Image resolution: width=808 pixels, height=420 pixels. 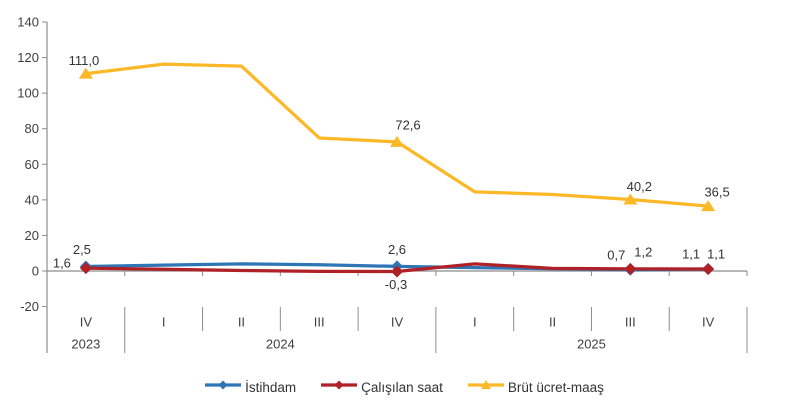 I want to click on legend-marker-brut-ucret-maas-icon, so click(x=486, y=387).